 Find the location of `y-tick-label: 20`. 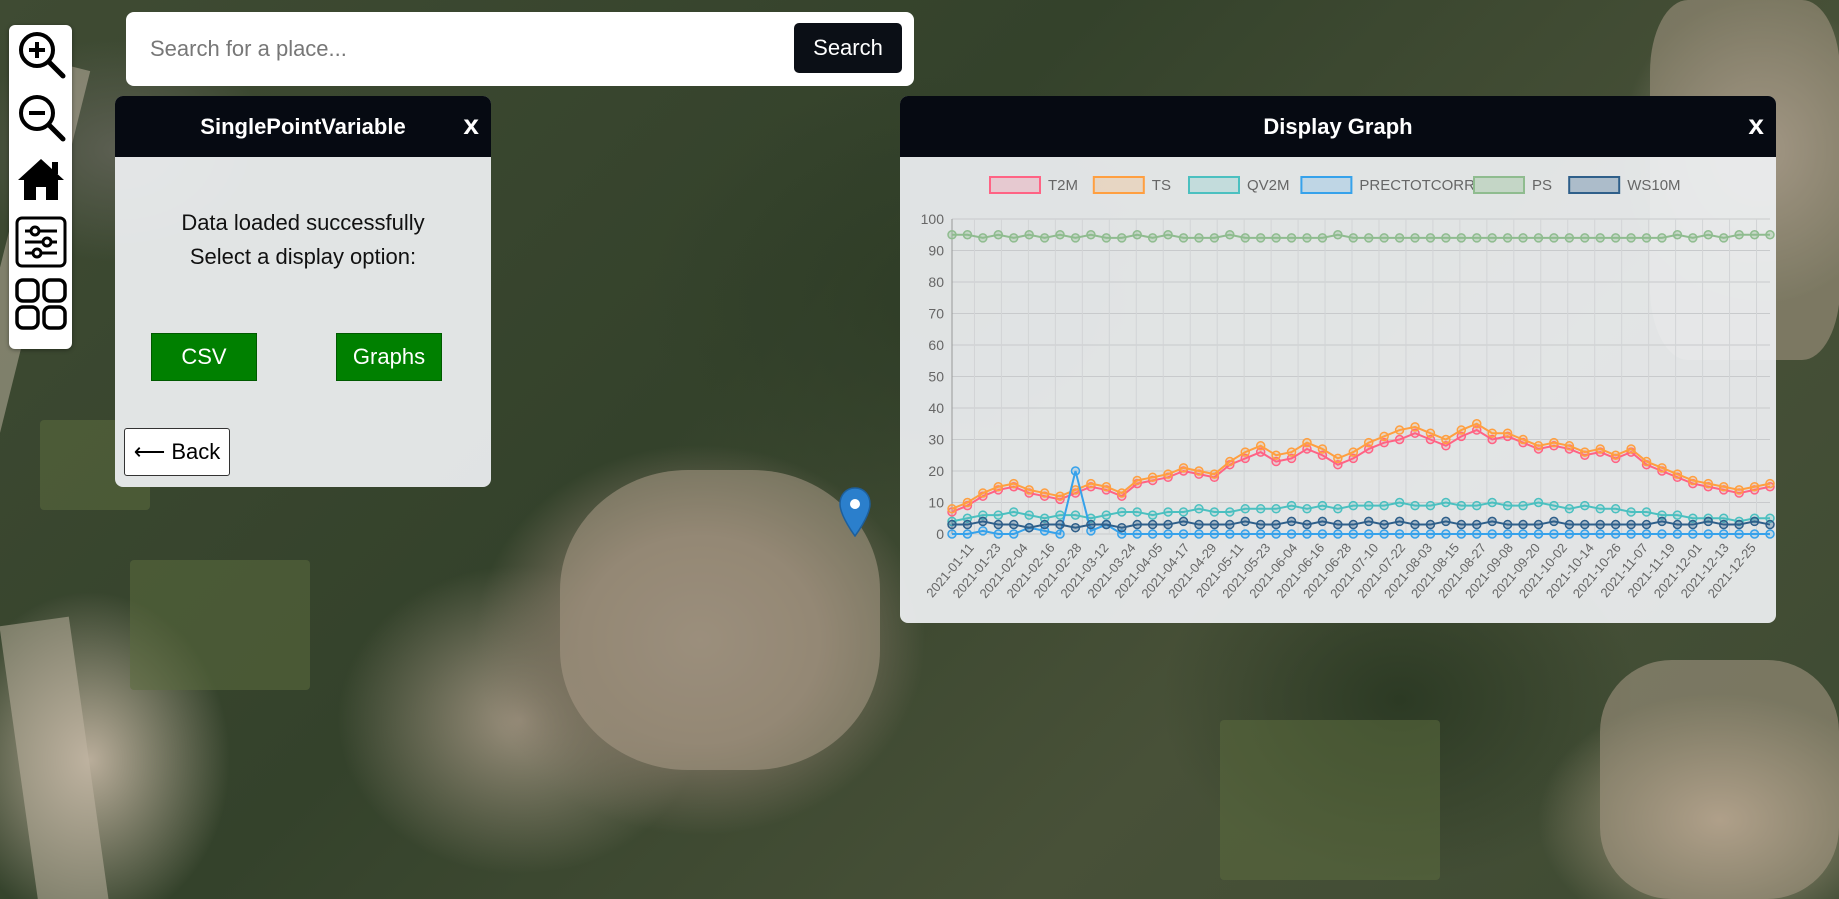

y-tick-label: 20 is located at coordinates (936, 471).